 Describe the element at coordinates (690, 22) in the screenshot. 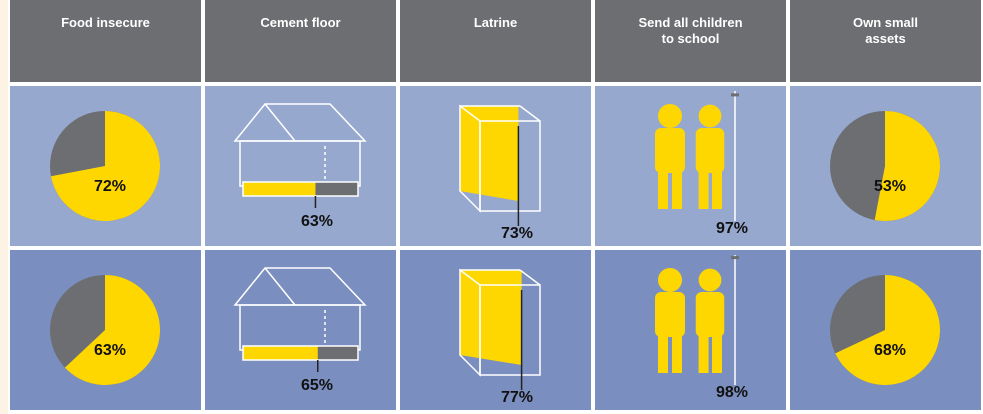

I see `header-text: Send all children` at that location.